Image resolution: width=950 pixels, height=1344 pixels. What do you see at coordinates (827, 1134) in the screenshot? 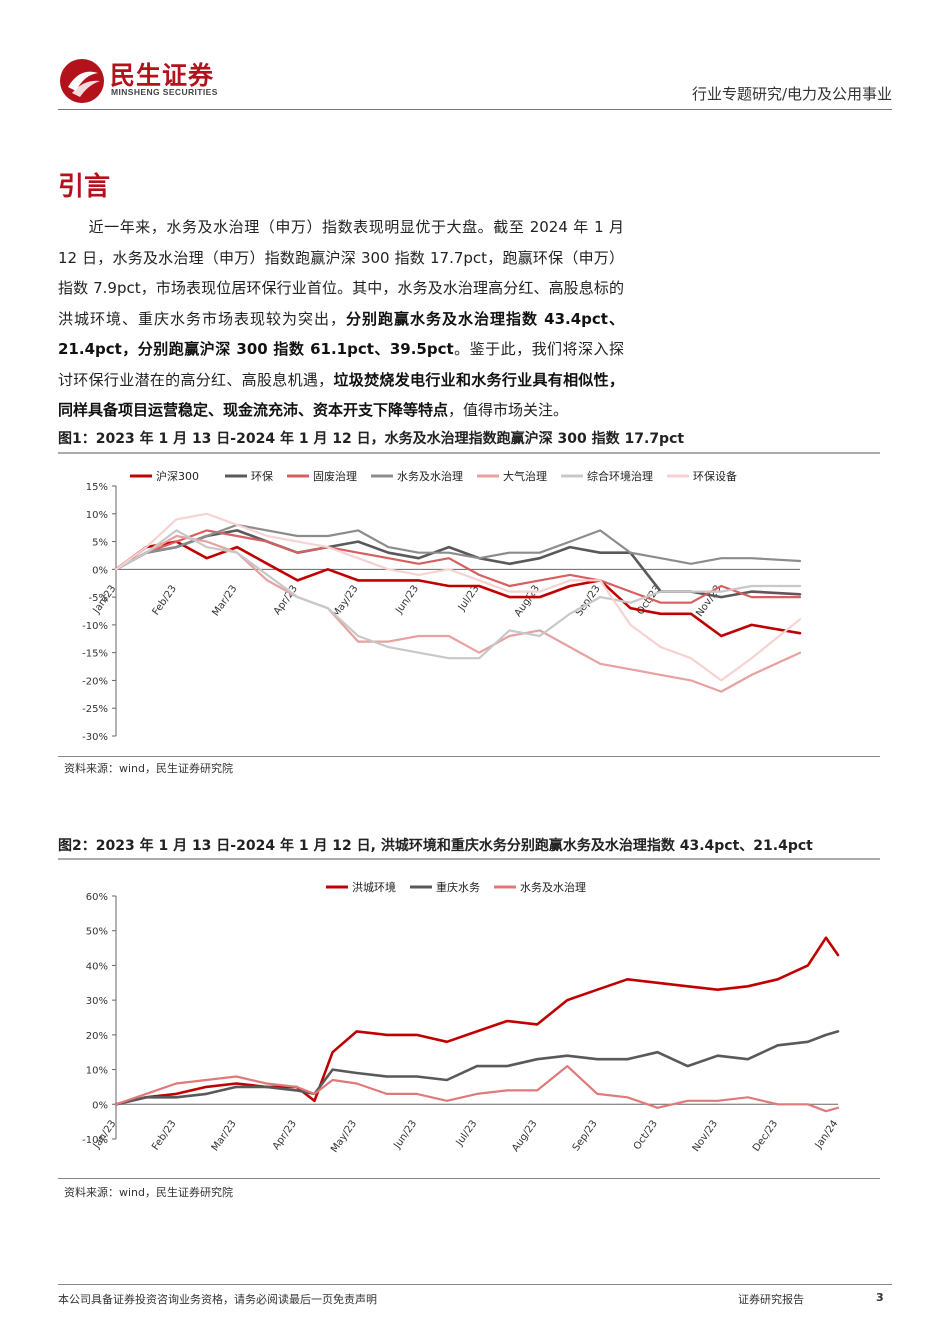
I see `chart2-x-tick-label: Jan/24` at bounding box center [827, 1134].